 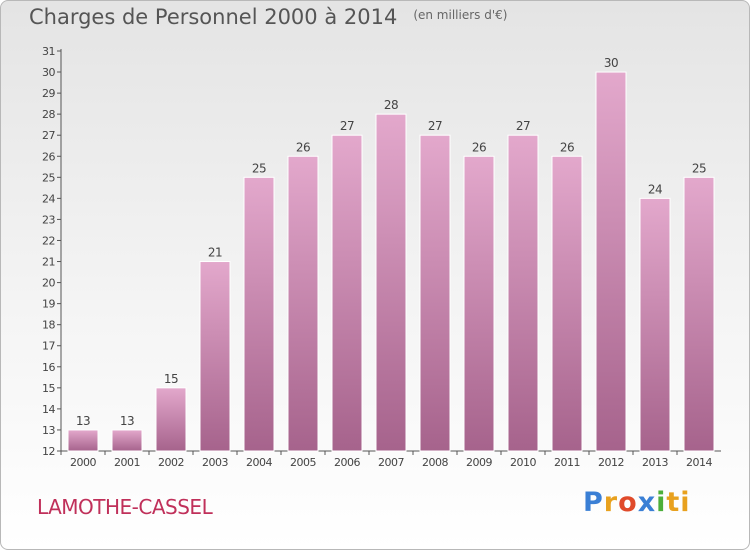 I want to click on y-tick-label: 13, so click(x=48, y=430).